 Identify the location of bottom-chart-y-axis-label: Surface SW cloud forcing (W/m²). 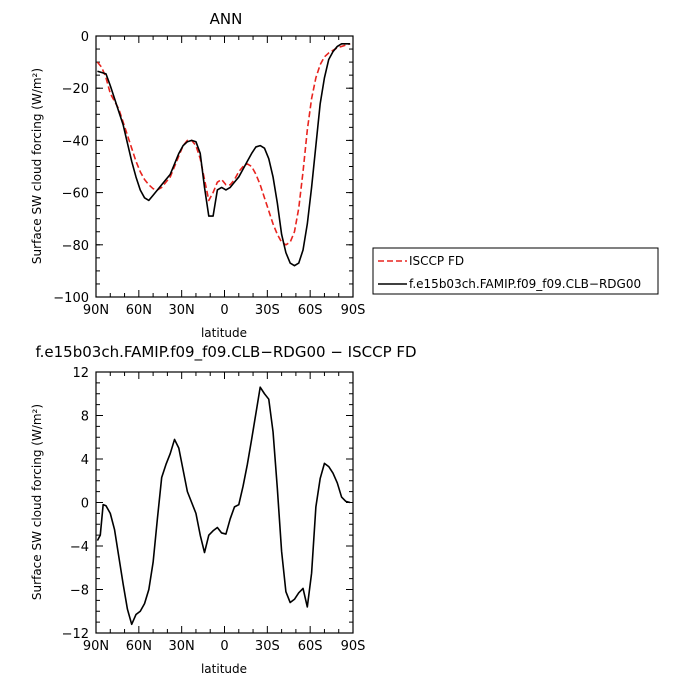
(37, 502).